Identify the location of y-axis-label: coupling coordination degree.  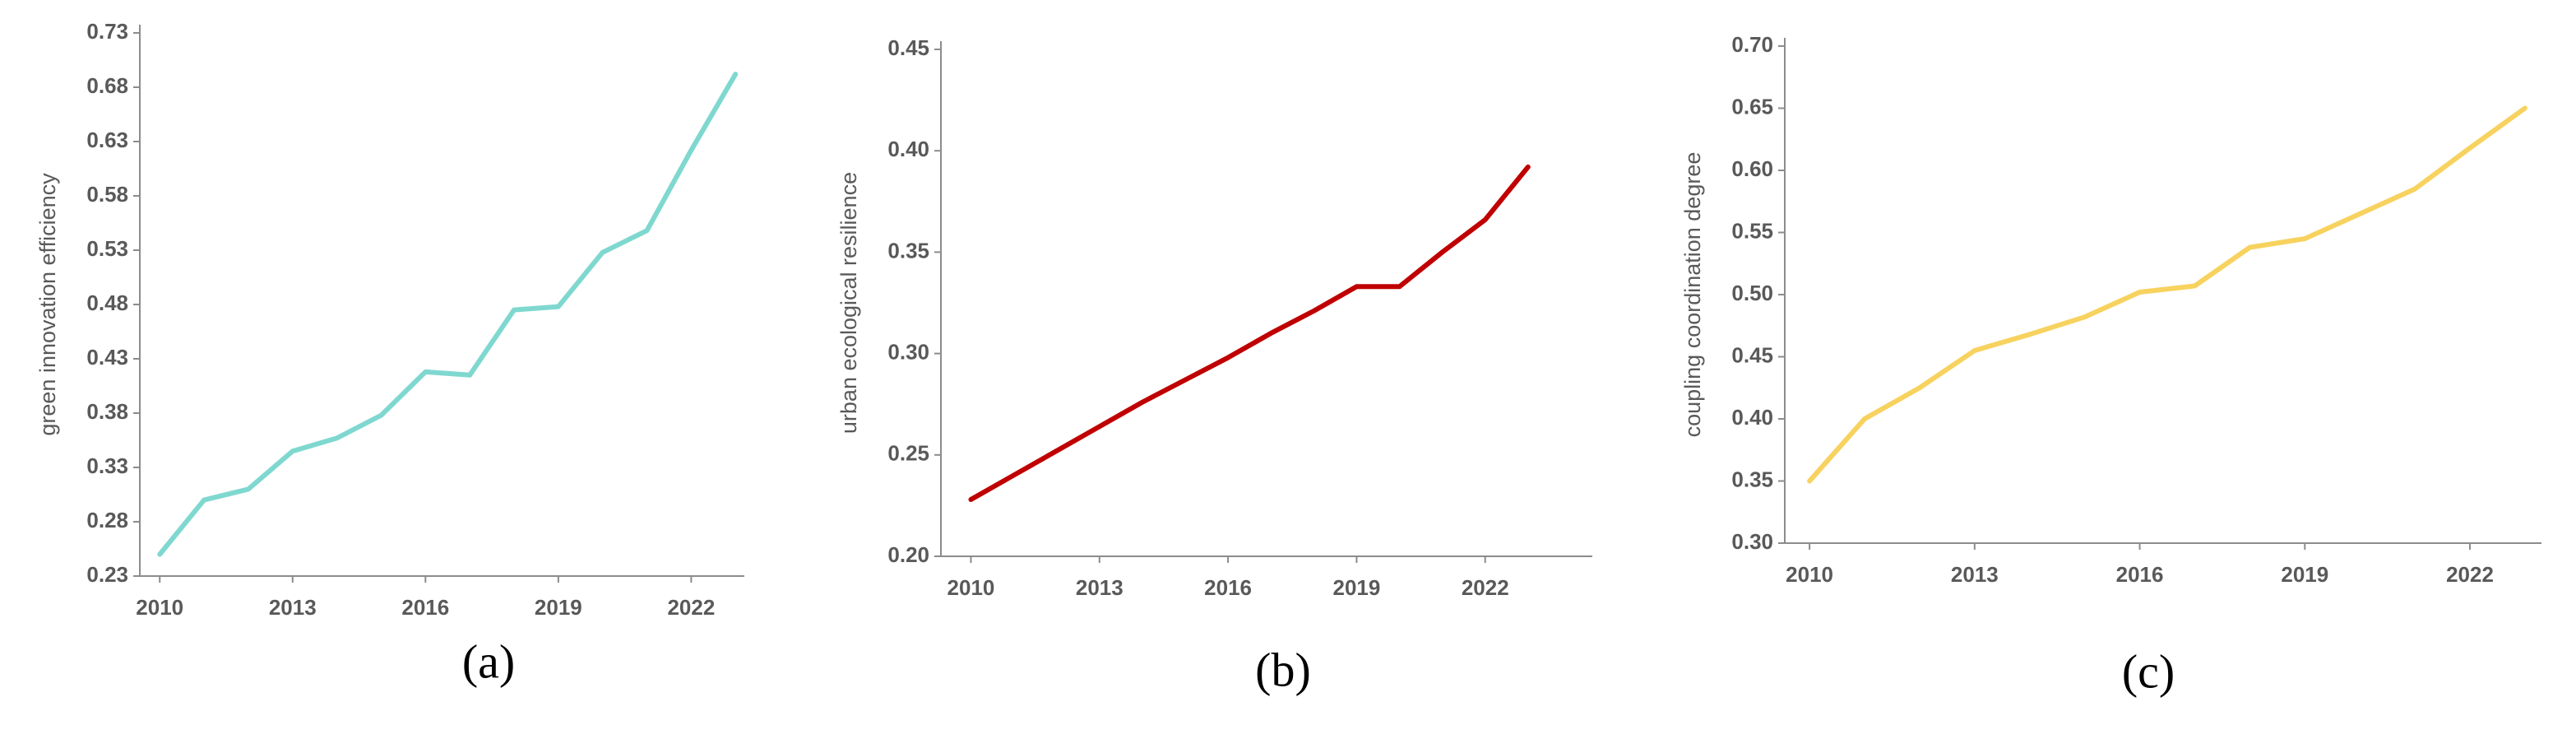
(1693, 295).